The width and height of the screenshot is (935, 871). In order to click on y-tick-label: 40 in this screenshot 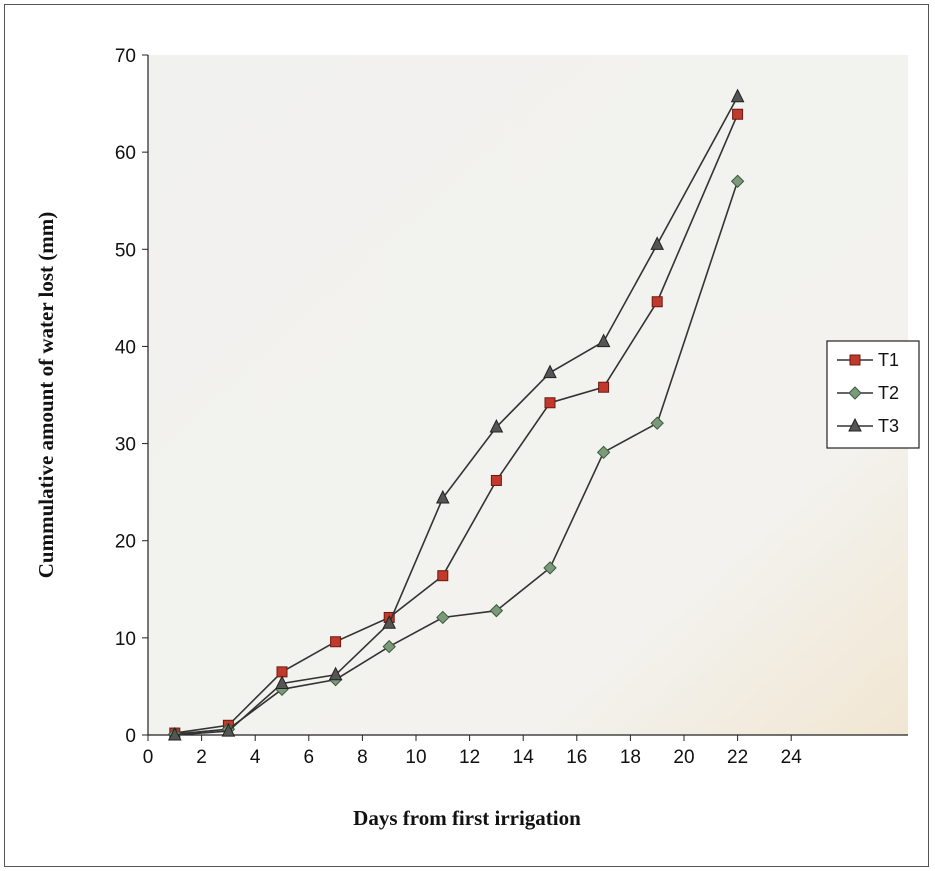, I will do `click(125, 347)`.